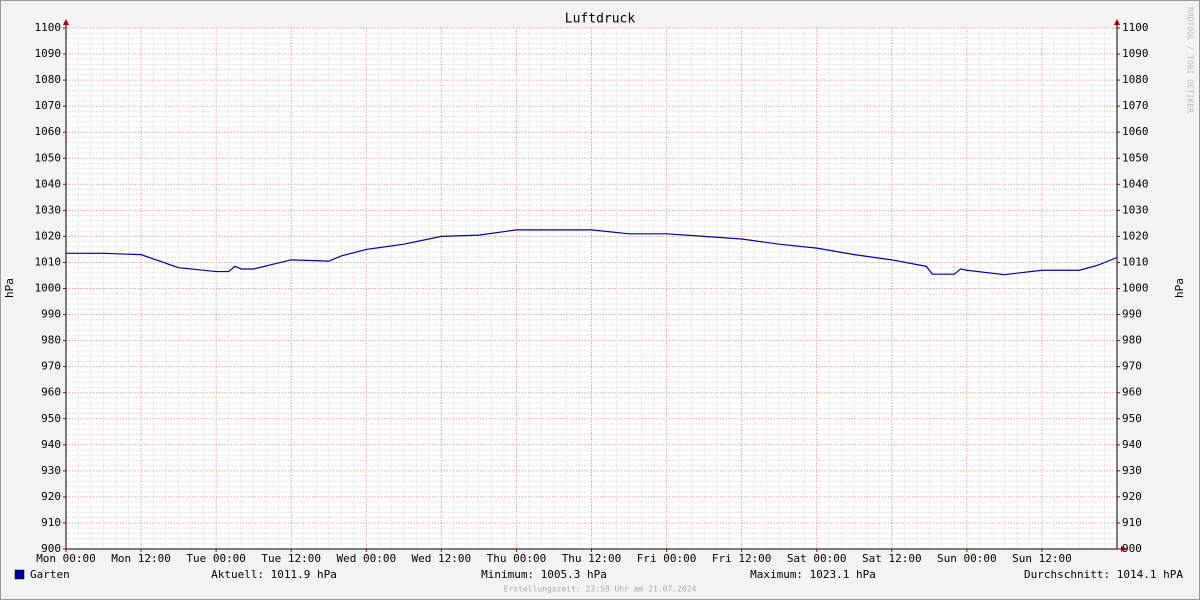 The width and height of the screenshot is (1200, 600). What do you see at coordinates (1135, 209) in the screenshot?
I see `y2-tick-label: 1030` at bounding box center [1135, 209].